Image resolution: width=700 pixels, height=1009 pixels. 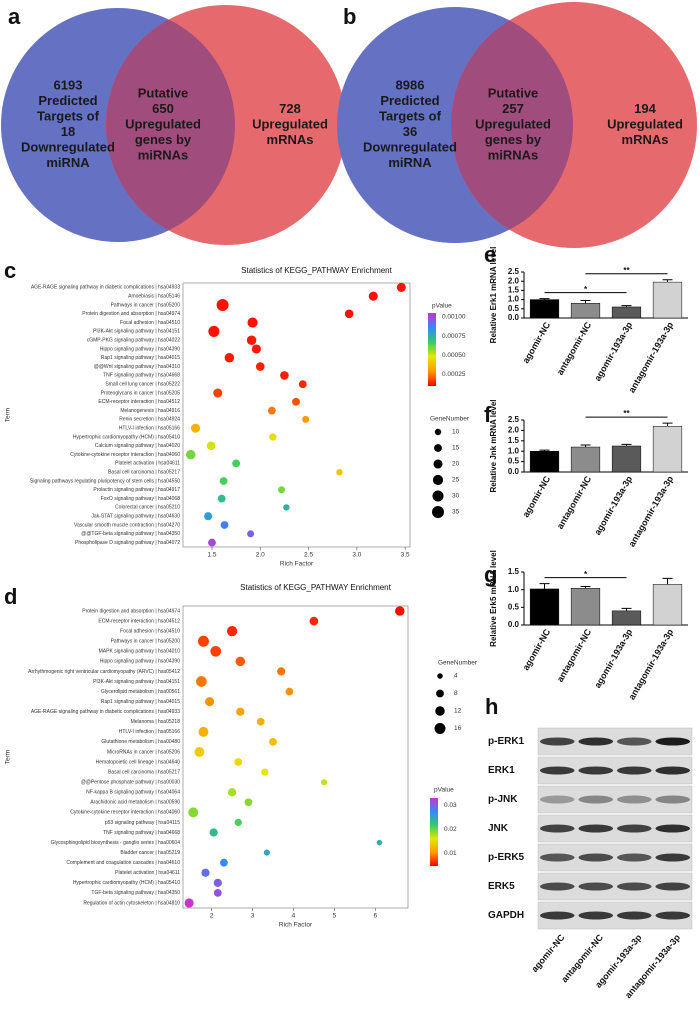 What do you see at coordinates (493, 295) in the screenshot?
I see `y-axis-title: Relative Erk1 mRNA level` at bounding box center [493, 295].